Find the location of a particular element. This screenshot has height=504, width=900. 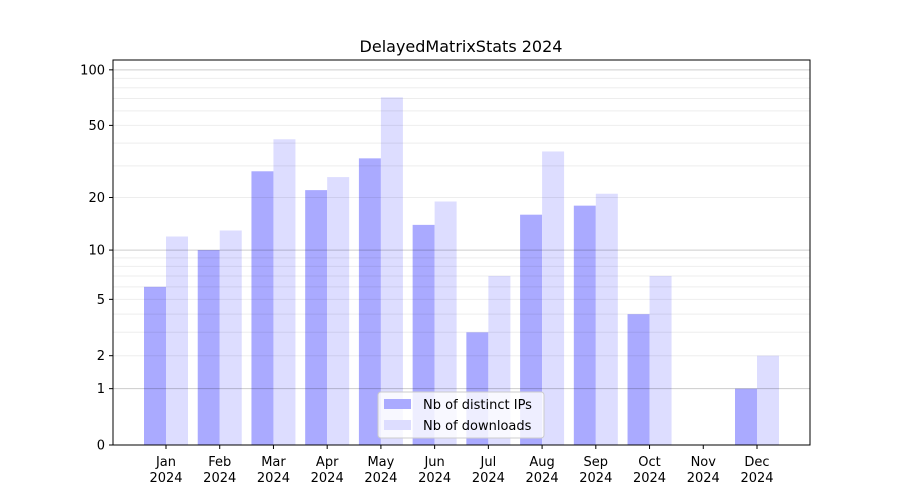

y-tick-label: 10 is located at coordinates (96, 251).